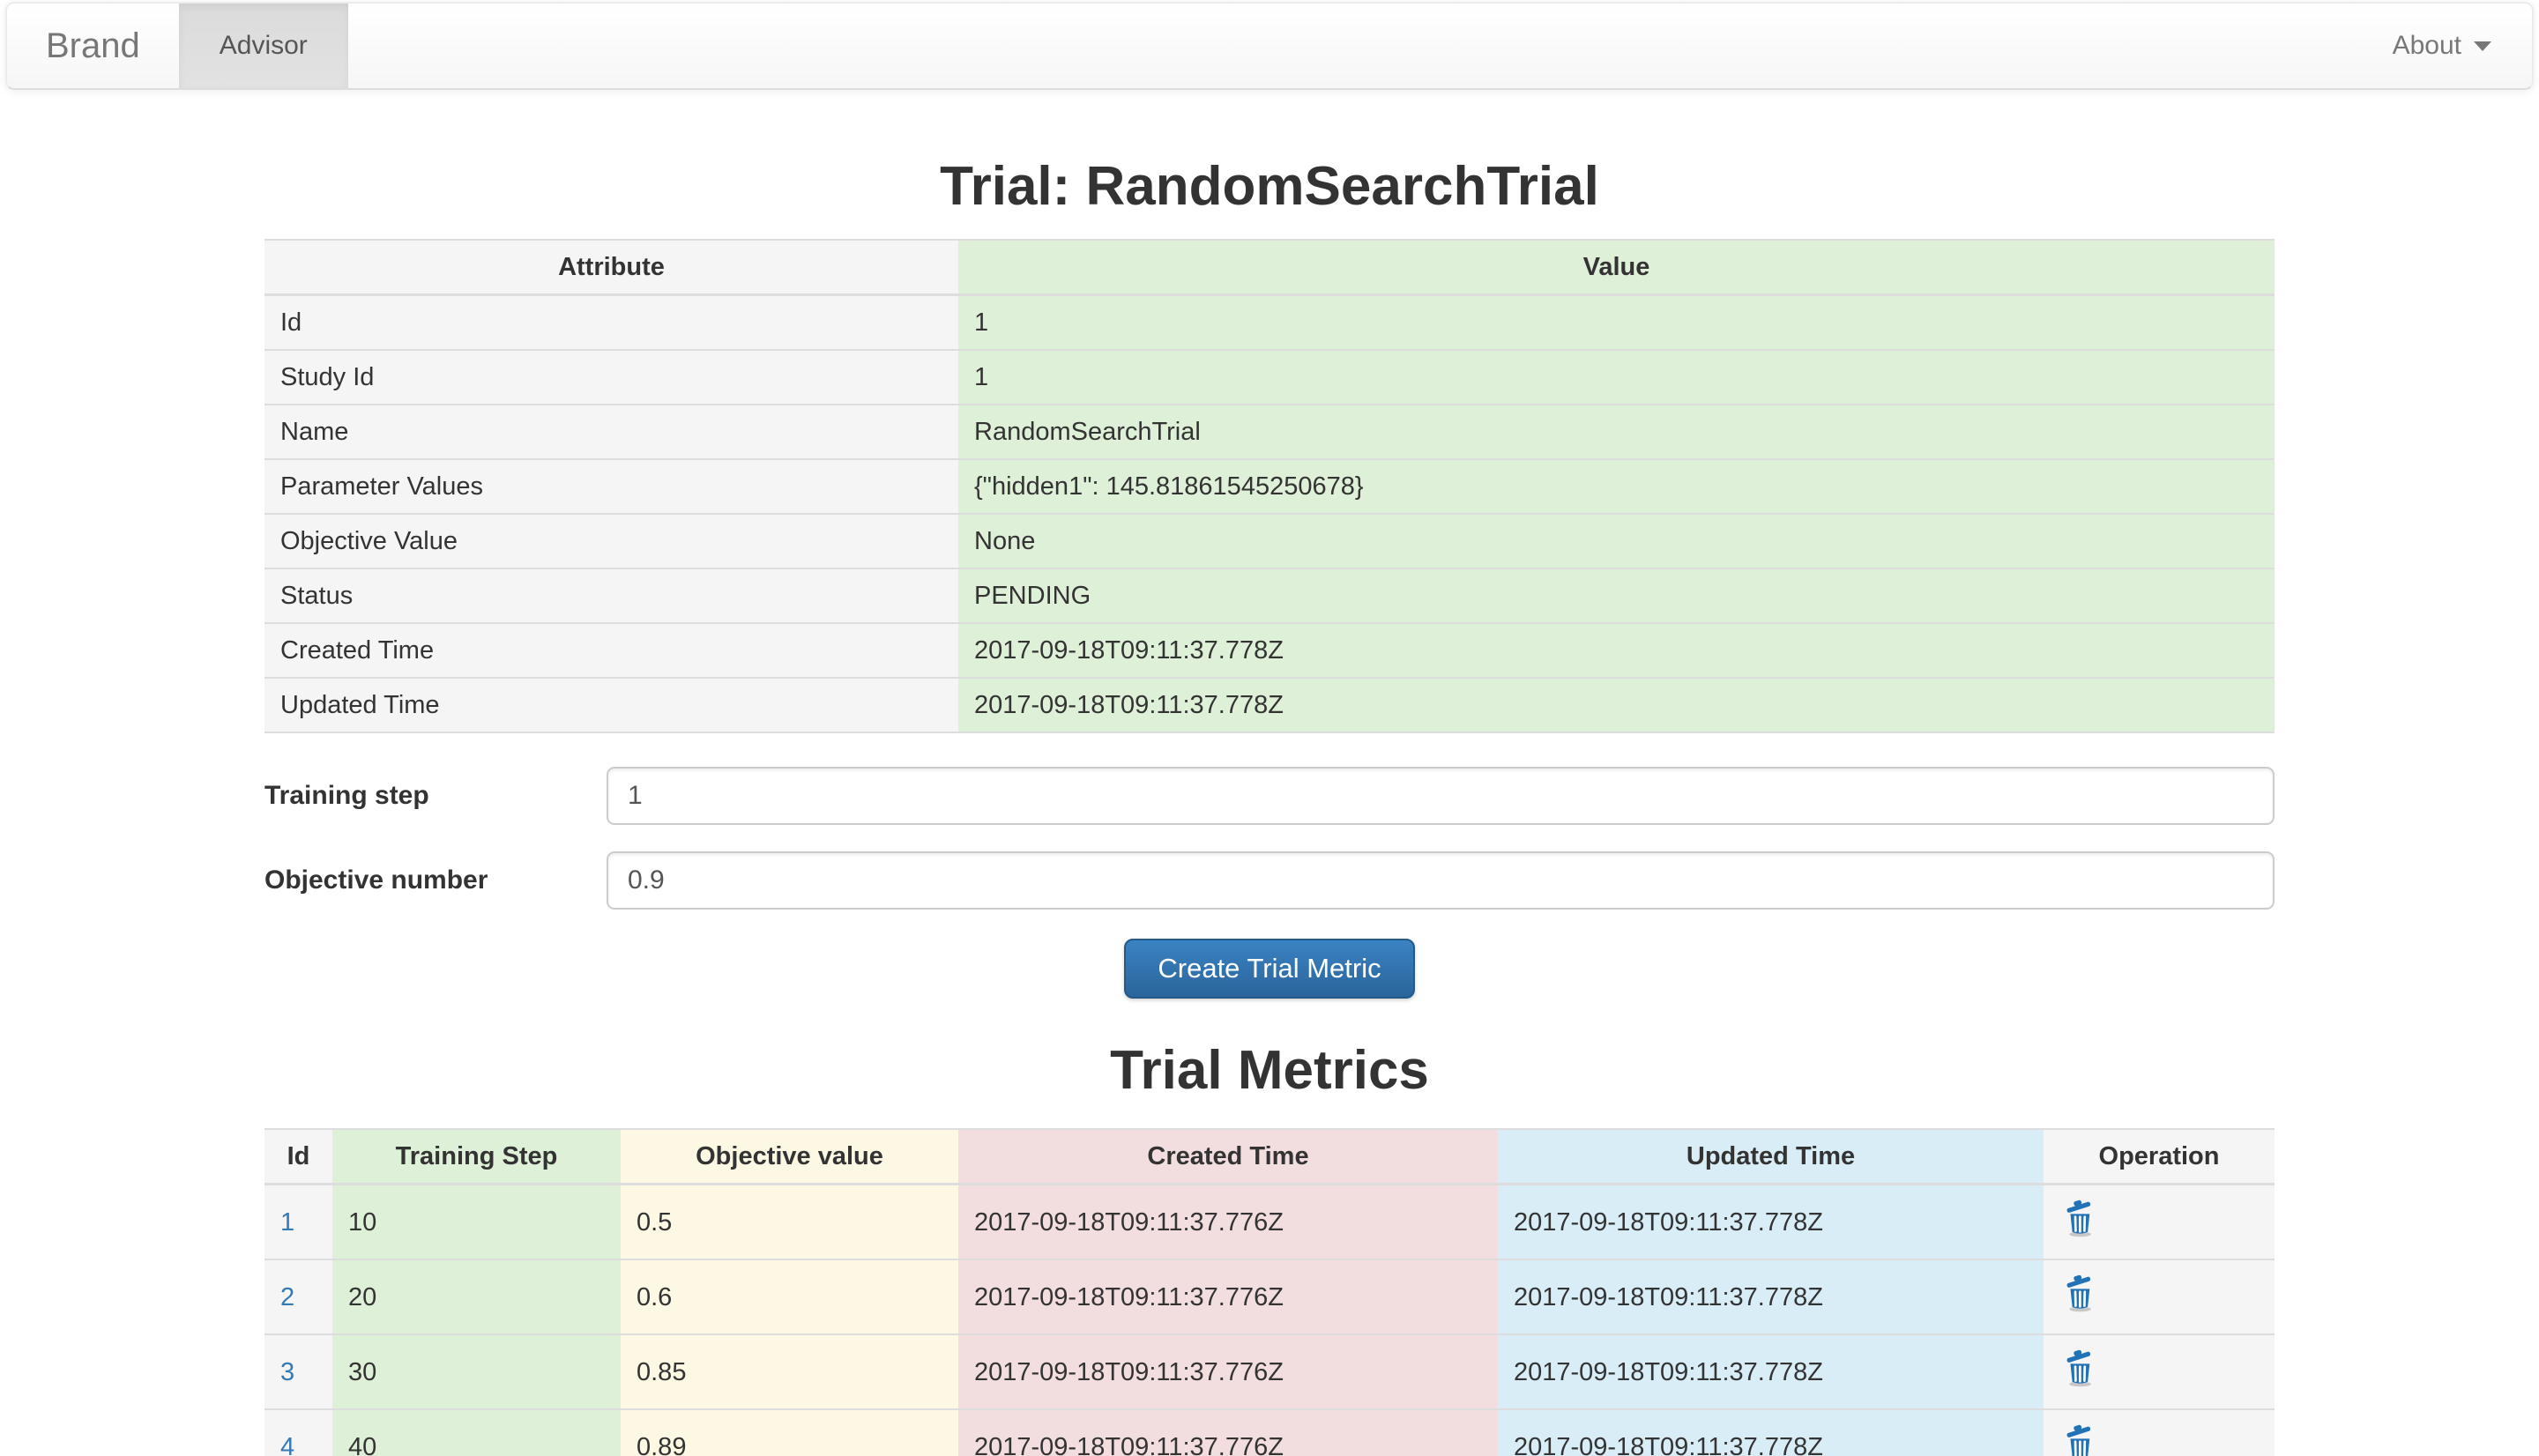 The height and width of the screenshot is (1456, 2539). Describe the element at coordinates (611, 704) in the screenshot. I see `attribute-cell: Updated Time` at that location.